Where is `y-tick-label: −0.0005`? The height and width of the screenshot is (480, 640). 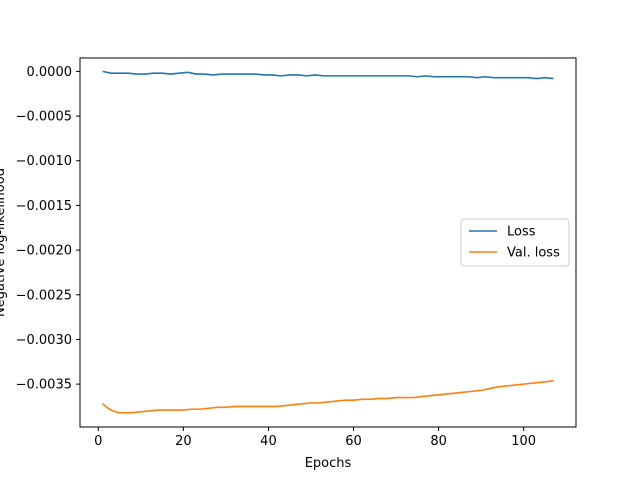
y-tick-label: −0.0005 is located at coordinates (44, 117).